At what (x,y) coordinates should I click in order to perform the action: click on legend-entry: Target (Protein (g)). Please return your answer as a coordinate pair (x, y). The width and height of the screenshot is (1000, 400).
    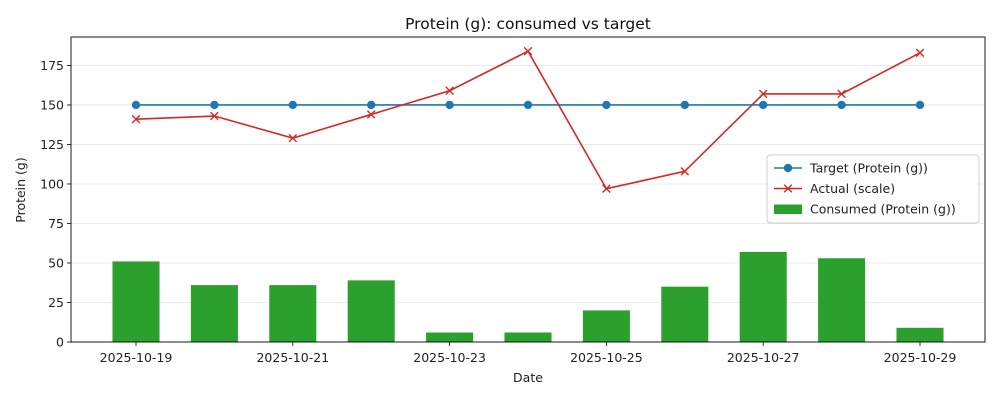
    Looking at the image, I should click on (851, 168).